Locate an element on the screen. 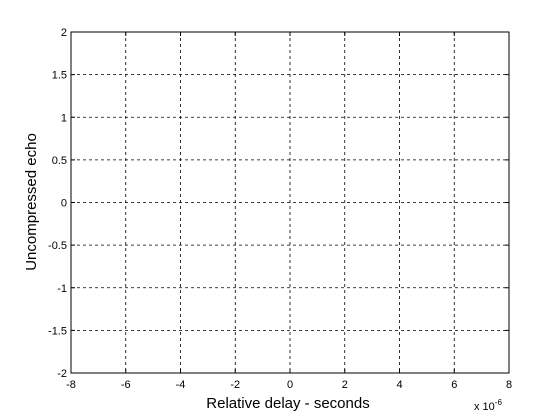  y-tick-label: -2 is located at coordinates (62, 374).